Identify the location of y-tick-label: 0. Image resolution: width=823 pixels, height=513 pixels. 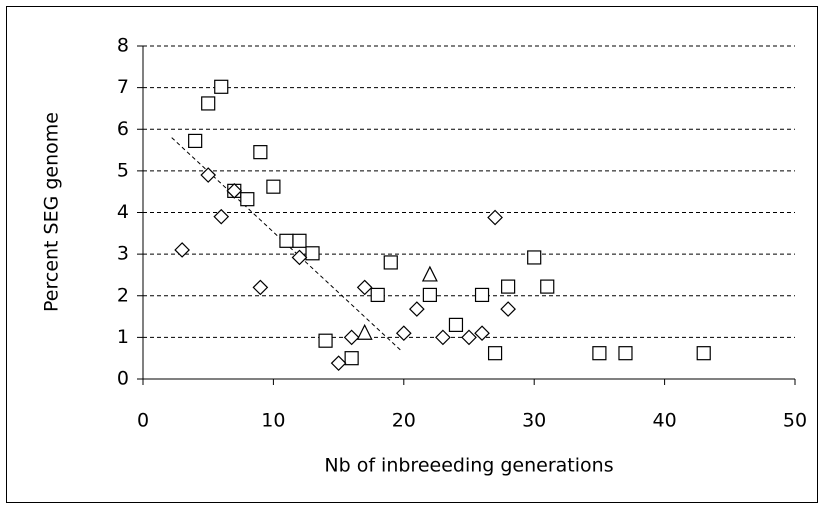
(123, 379).